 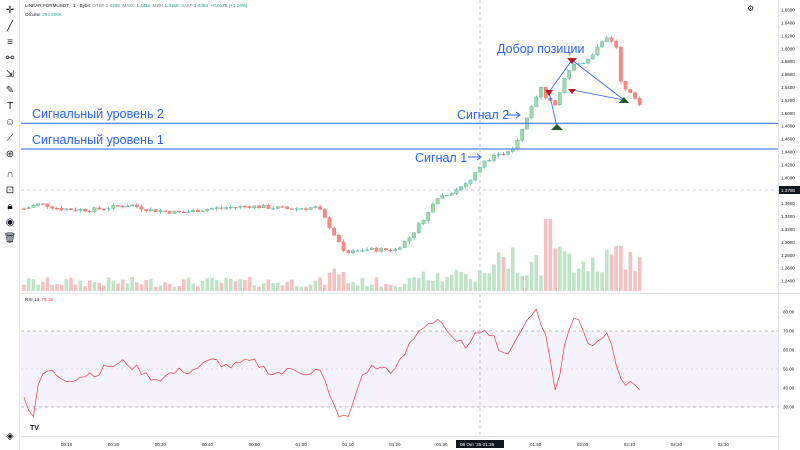 What do you see at coordinates (10, 138) in the screenshot?
I see `ruler-icon: ⟋` at bounding box center [10, 138].